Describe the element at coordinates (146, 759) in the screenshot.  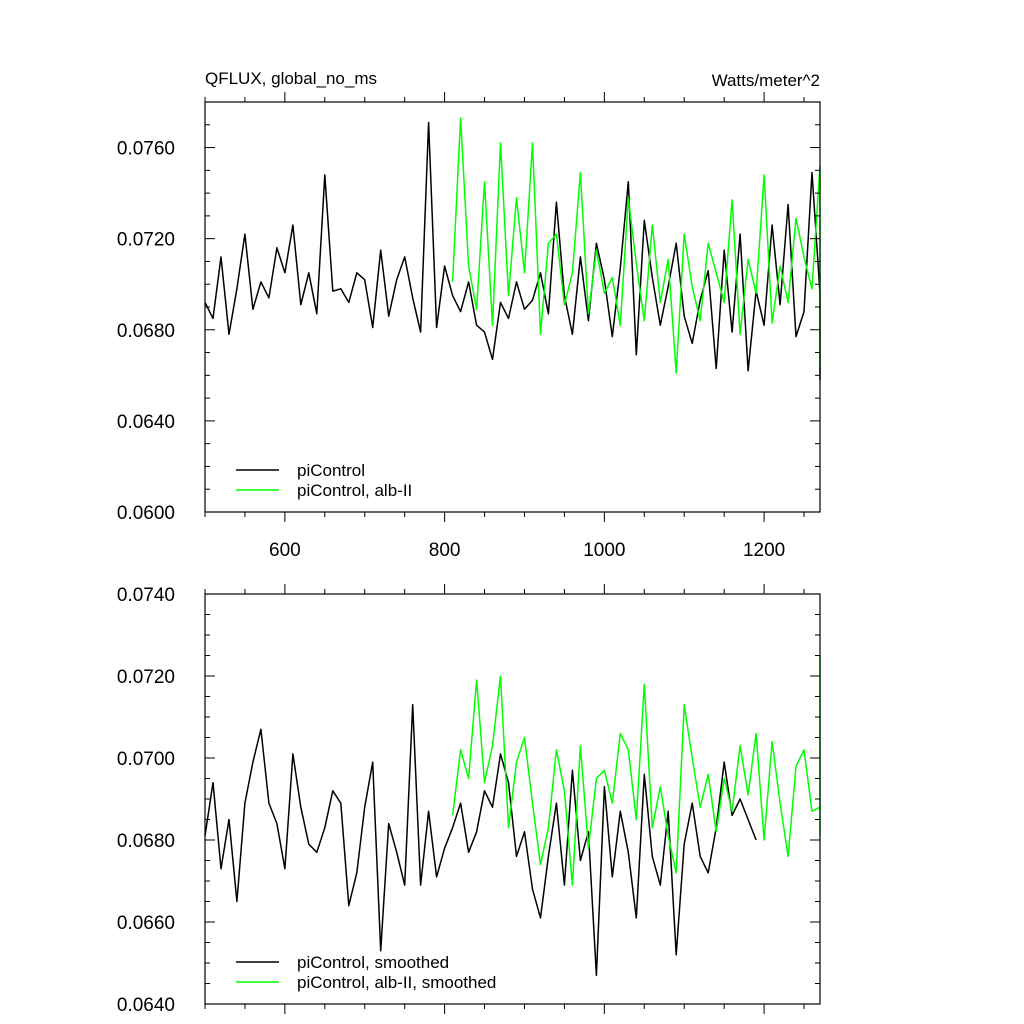
I see `y-tick-label: 0.0700` at that location.